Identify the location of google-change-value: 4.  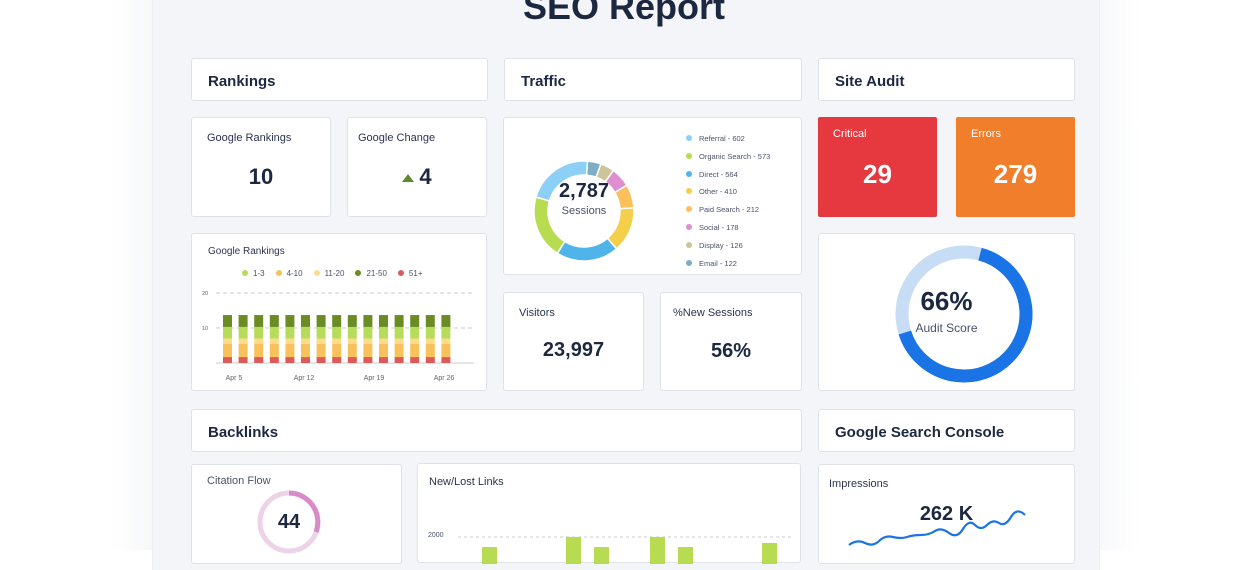
(425, 176).